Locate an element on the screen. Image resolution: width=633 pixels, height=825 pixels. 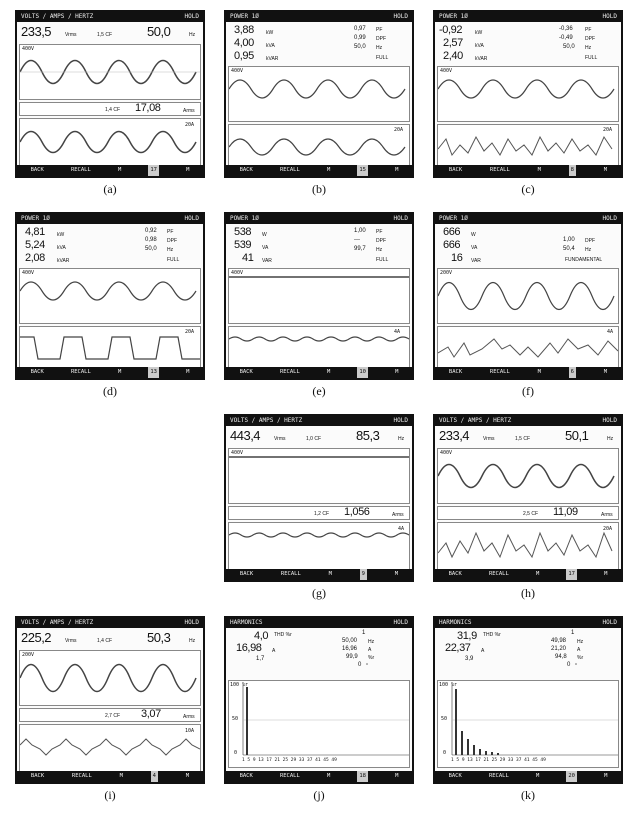
current-crest-factor: 2,5 CF is located at coordinates (531, 514).